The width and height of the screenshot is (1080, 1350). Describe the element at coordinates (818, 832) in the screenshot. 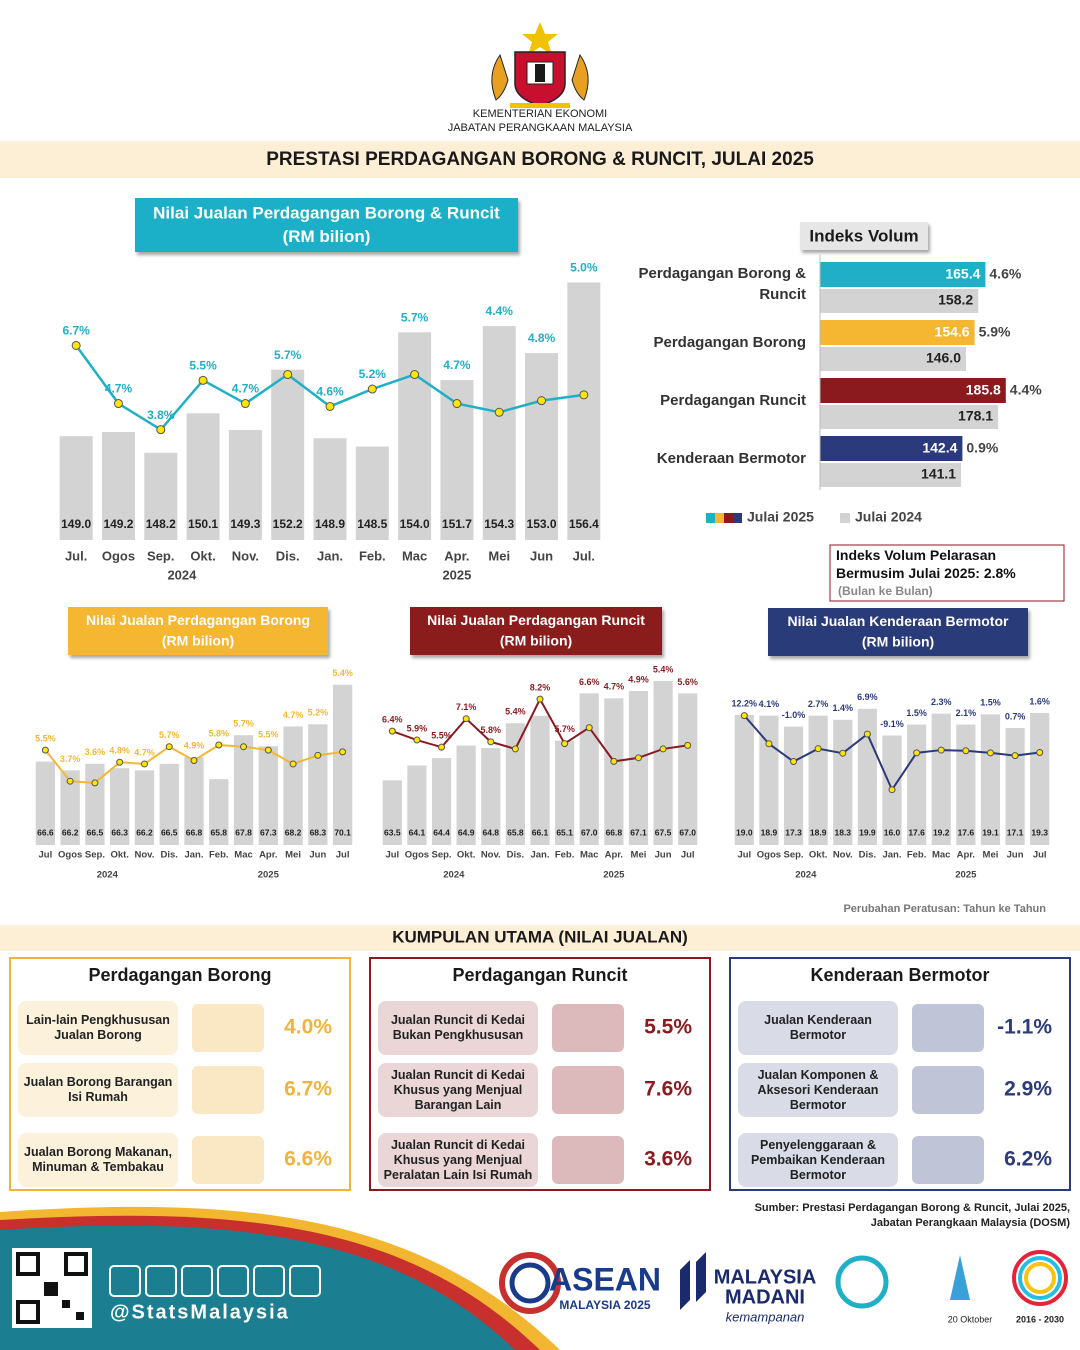

I see `bar-value-label: 18.9` at that location.